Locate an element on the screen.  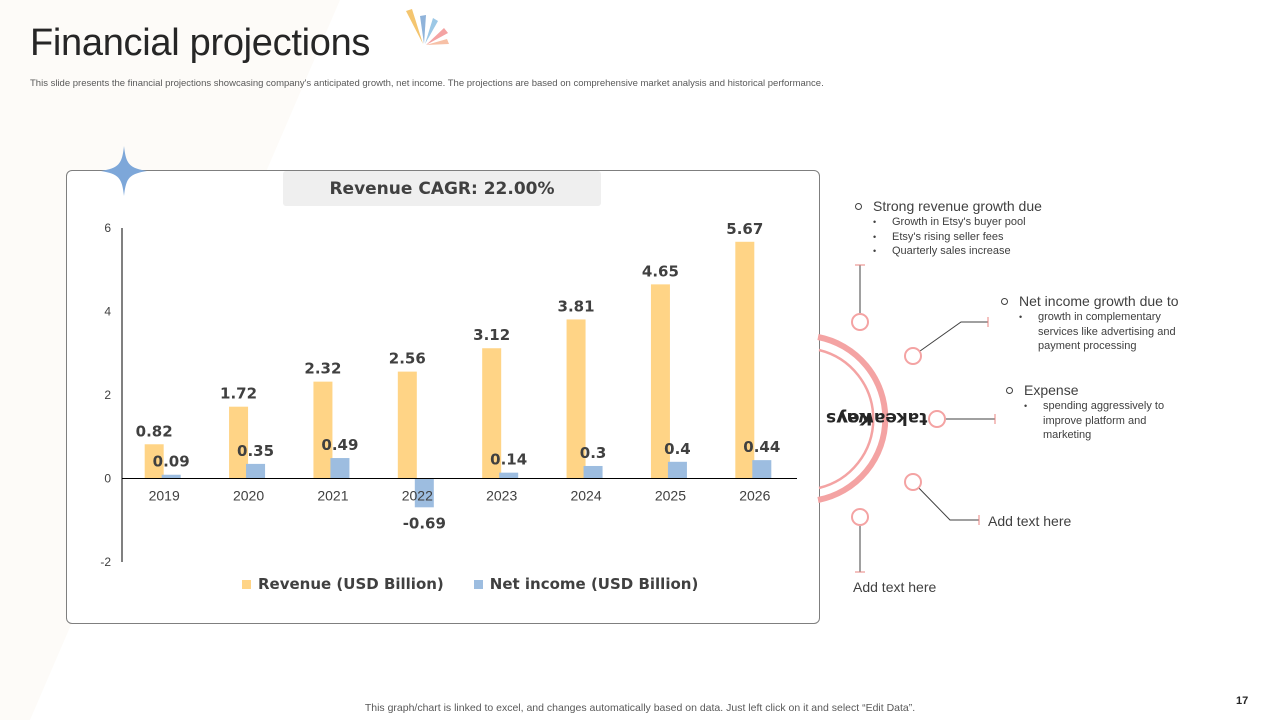
data-label-net-income: 0.44 is located at coordinates (761, 447).